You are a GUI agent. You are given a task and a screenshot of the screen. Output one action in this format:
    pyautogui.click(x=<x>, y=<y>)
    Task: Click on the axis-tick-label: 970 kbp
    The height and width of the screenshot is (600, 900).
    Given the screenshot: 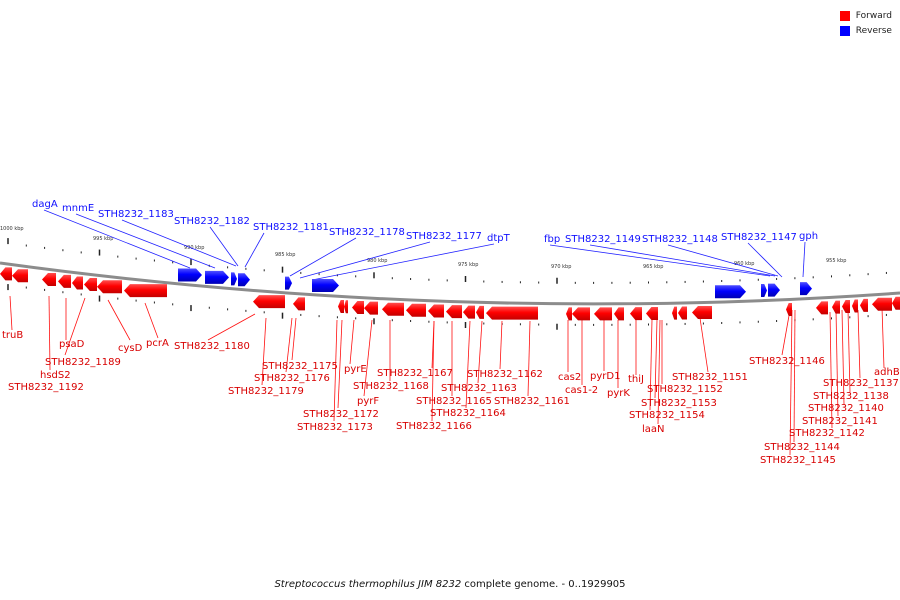 What is the action you would take?
    pyautogui.click(x=561, y=267)
    